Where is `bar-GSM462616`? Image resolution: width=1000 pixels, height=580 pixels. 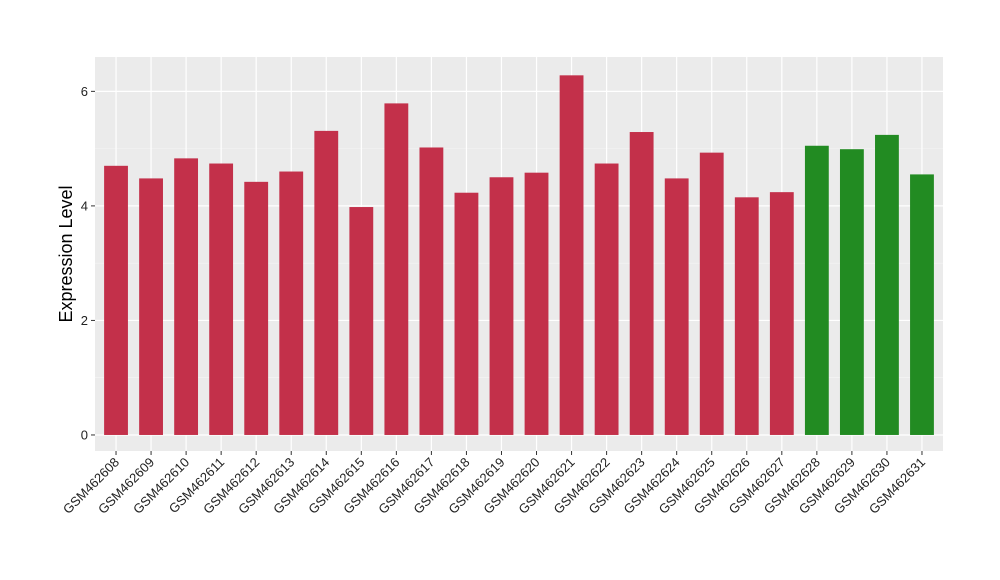
bar-GSM462616 is located at coordinates (396, 269).